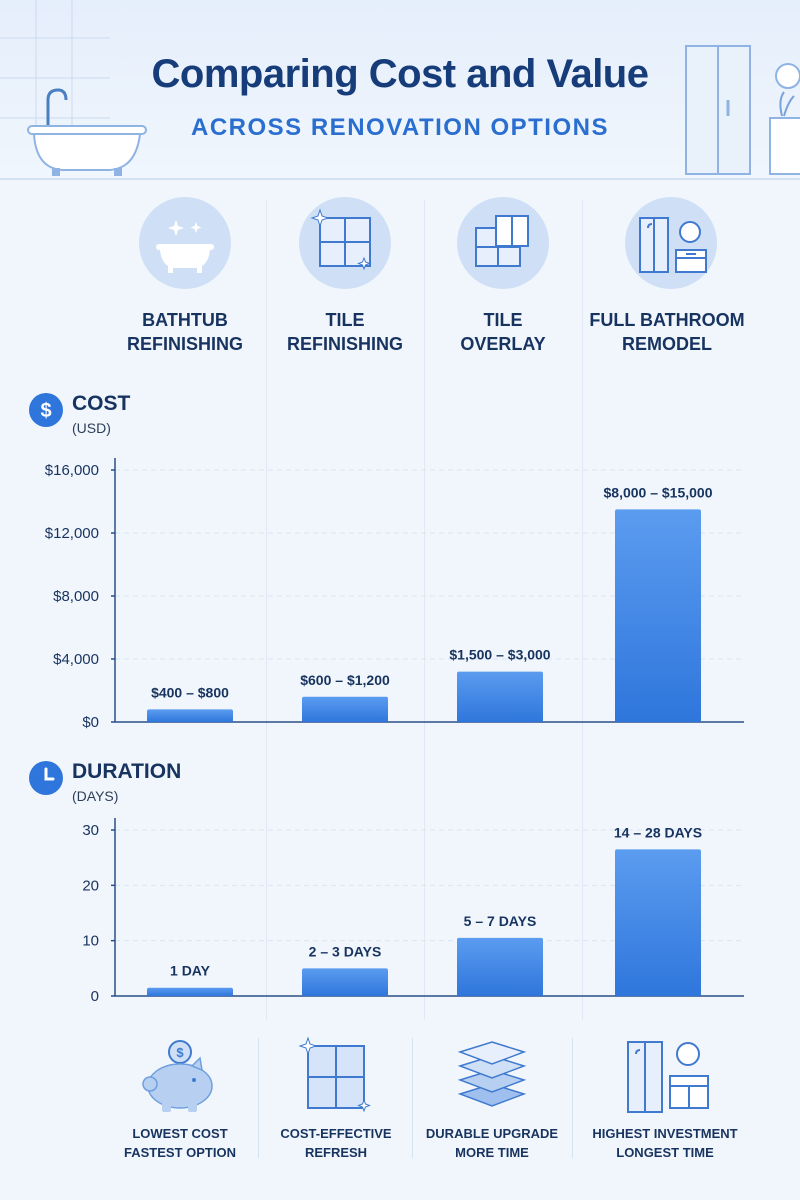 Image resolution: width=800 pixels, height=1200 pixels. What do you see at coordinates (345, 332) in the screenshot?
I see `option-label-tile-refinishing: TILE REFINISHING` at bounding box center [345, 332].